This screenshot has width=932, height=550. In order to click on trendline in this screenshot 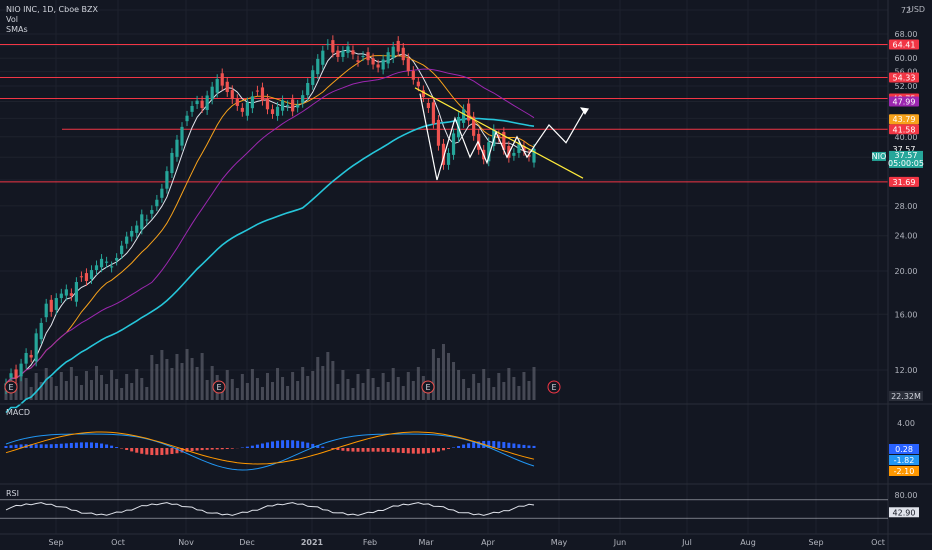, I will do `click(499, 133)`.